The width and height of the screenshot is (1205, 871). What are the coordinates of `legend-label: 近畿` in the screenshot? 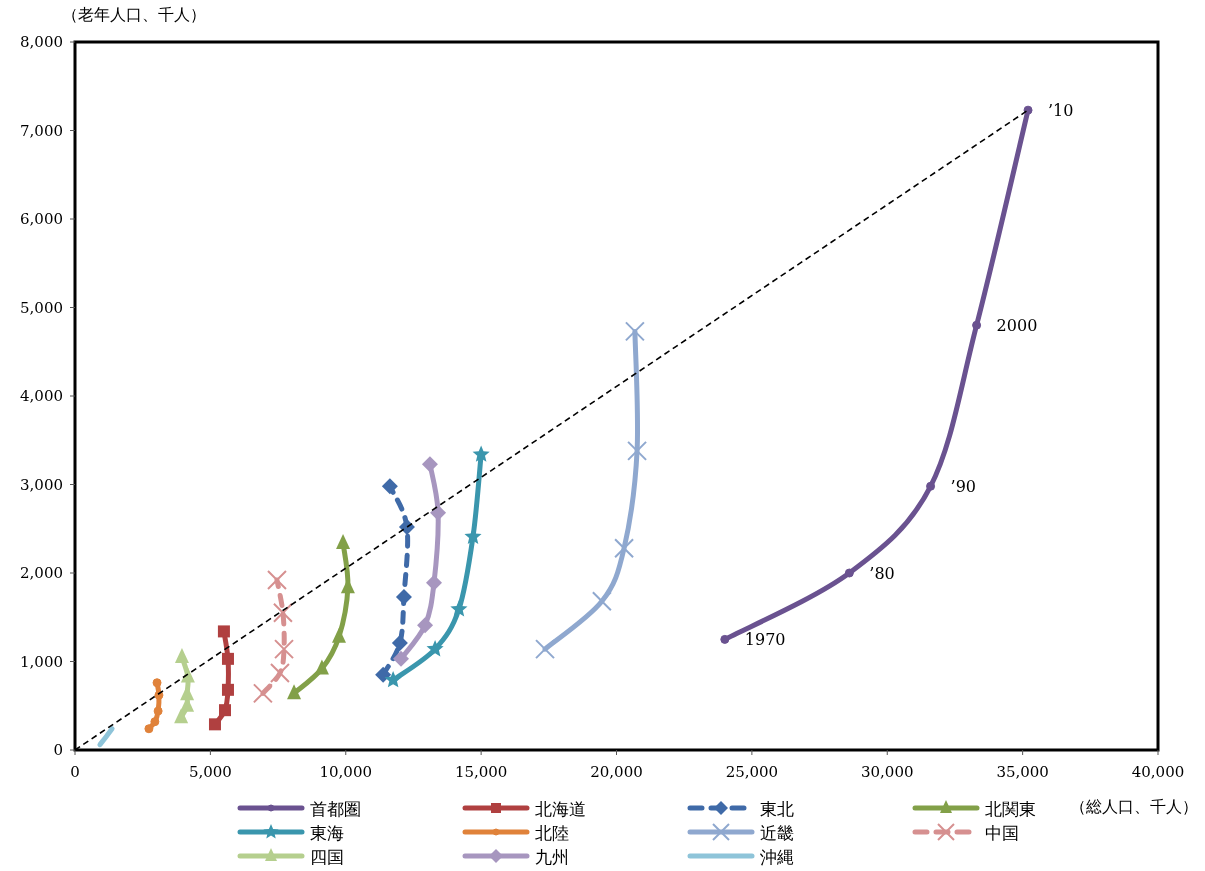 It's located at (777, 833).